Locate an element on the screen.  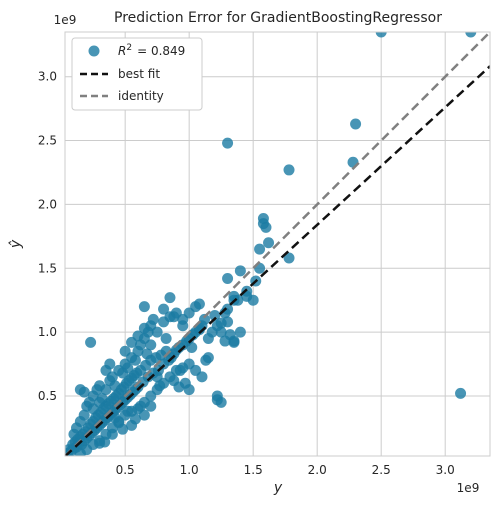
y-tick-label: 0.5 is located at coordinates (47, 396).